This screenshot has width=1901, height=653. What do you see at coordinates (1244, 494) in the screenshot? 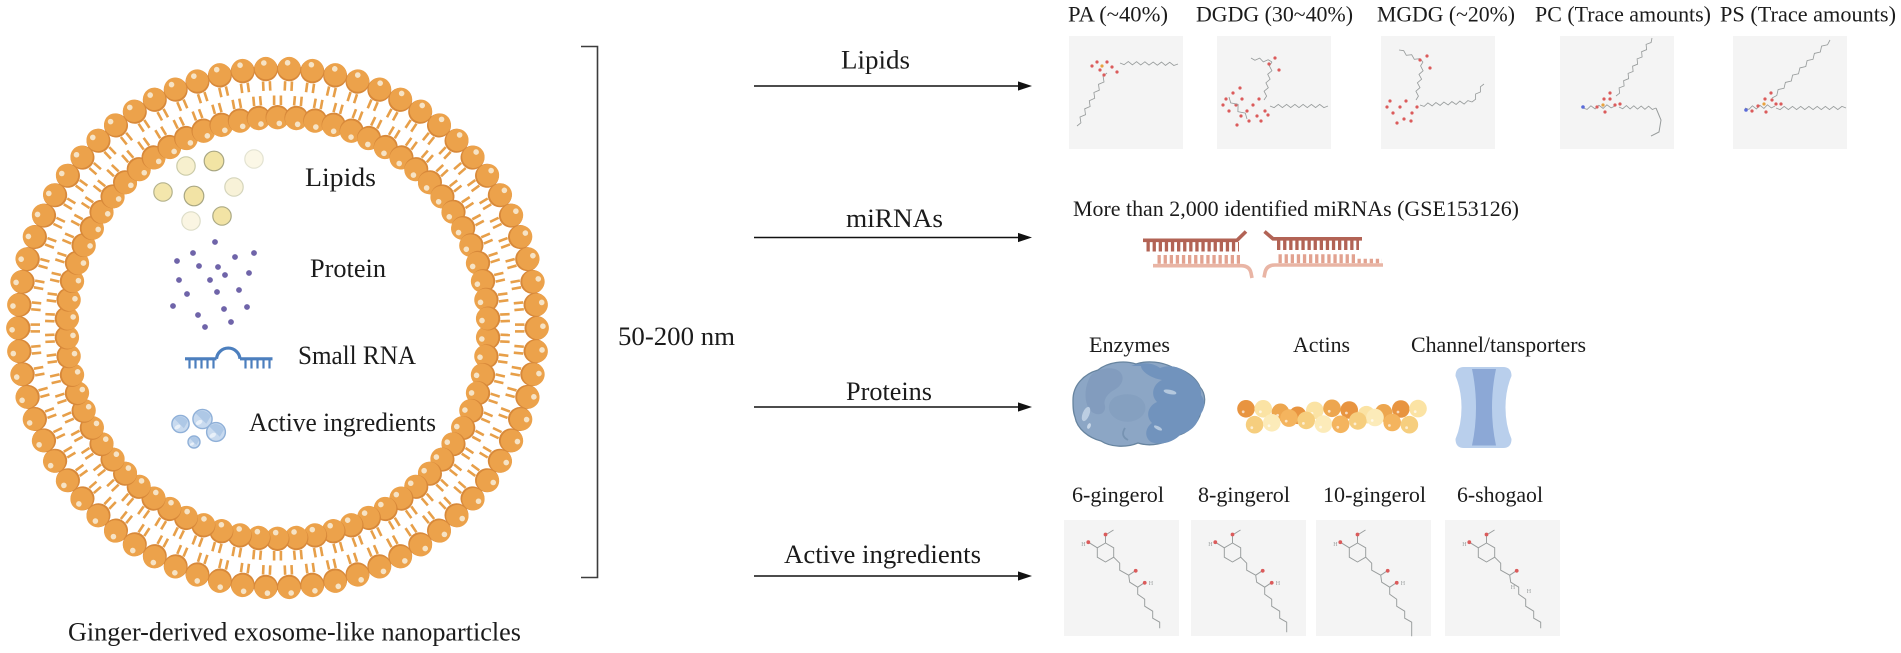
I see `svg-text: 8-gingerol` at bounding box center [1244, 494].